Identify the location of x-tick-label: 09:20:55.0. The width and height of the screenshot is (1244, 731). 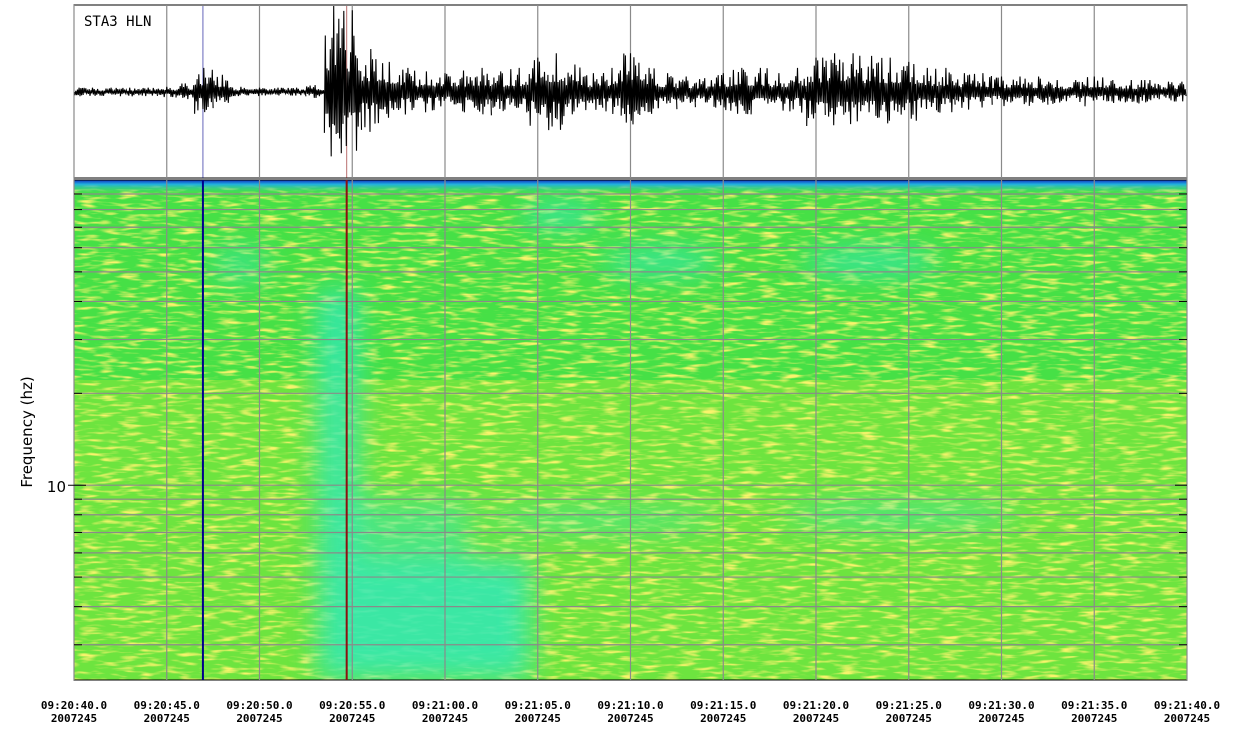
(352, 705).